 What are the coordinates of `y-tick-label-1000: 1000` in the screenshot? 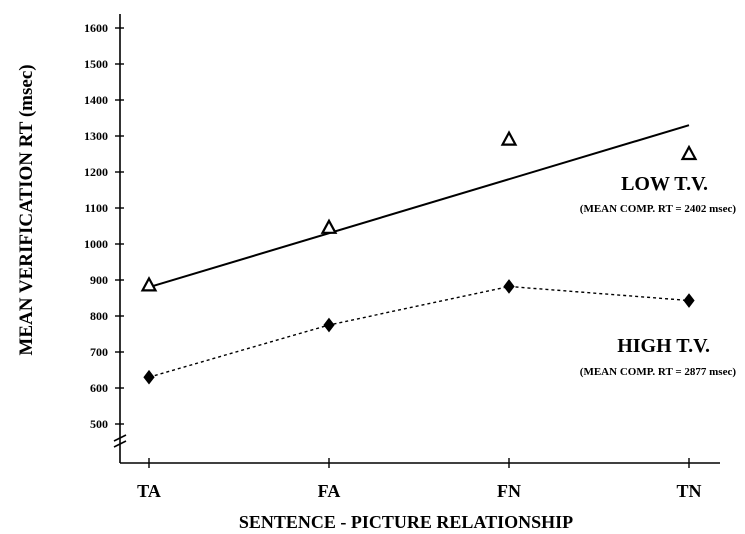 It's located at (96, 244).